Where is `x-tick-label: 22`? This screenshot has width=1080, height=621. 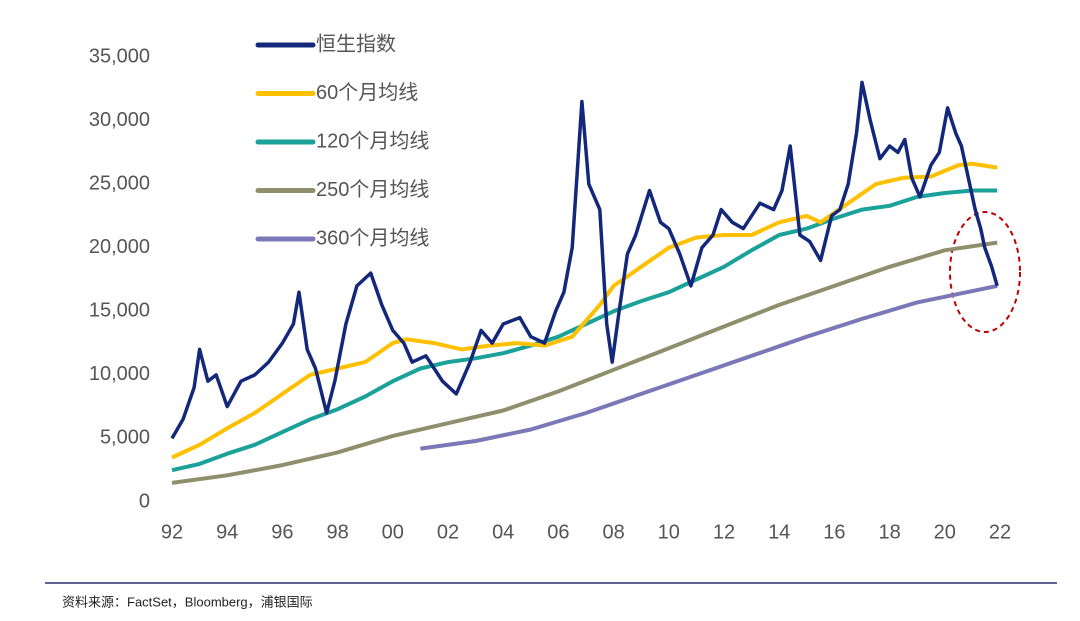
x-tick-label: 22 is located at coordinates (1000, 532).